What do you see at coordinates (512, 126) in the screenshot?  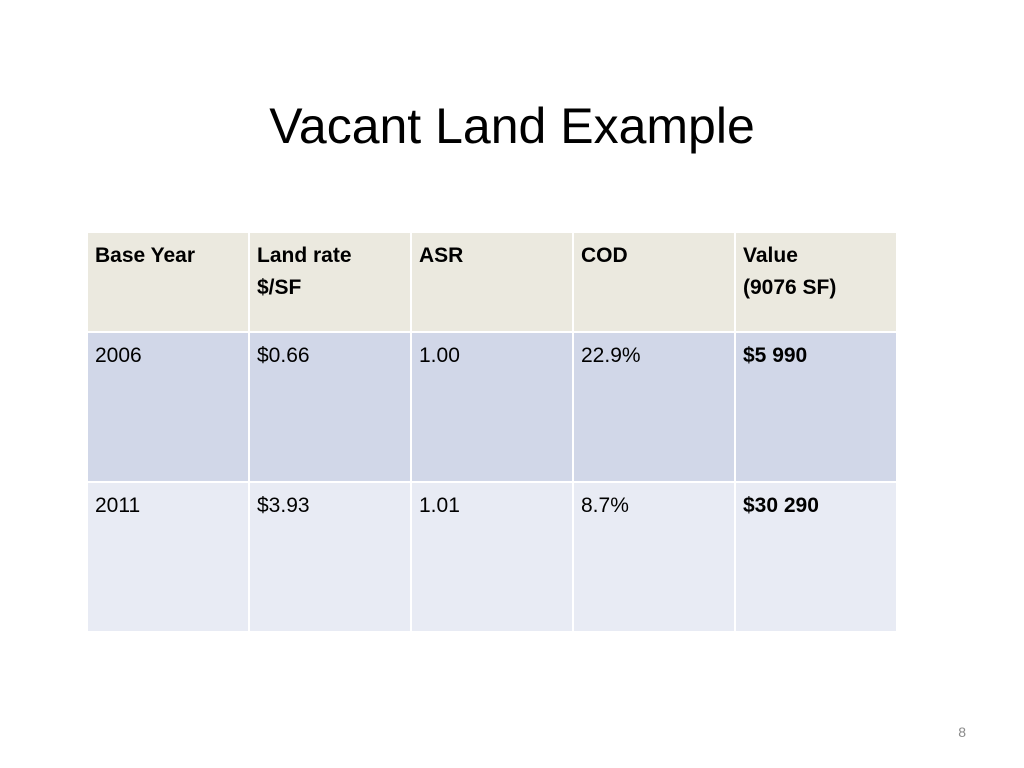 I see `slide-title: Vacant Land Example` at bounding box center [512, 126].